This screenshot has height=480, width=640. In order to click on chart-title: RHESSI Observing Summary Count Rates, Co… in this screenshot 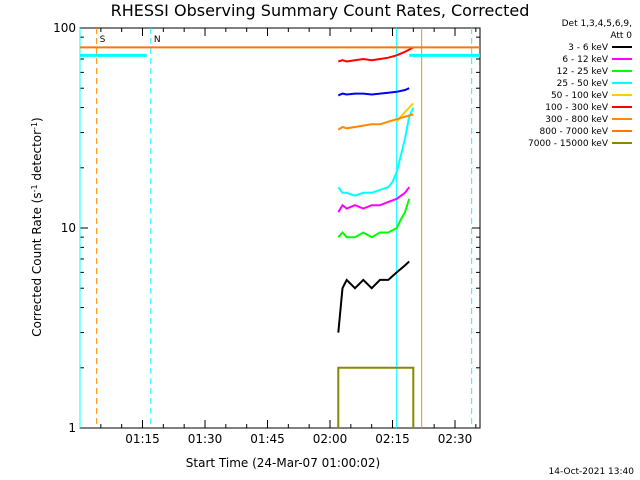, I will do `click(320, 10)`.